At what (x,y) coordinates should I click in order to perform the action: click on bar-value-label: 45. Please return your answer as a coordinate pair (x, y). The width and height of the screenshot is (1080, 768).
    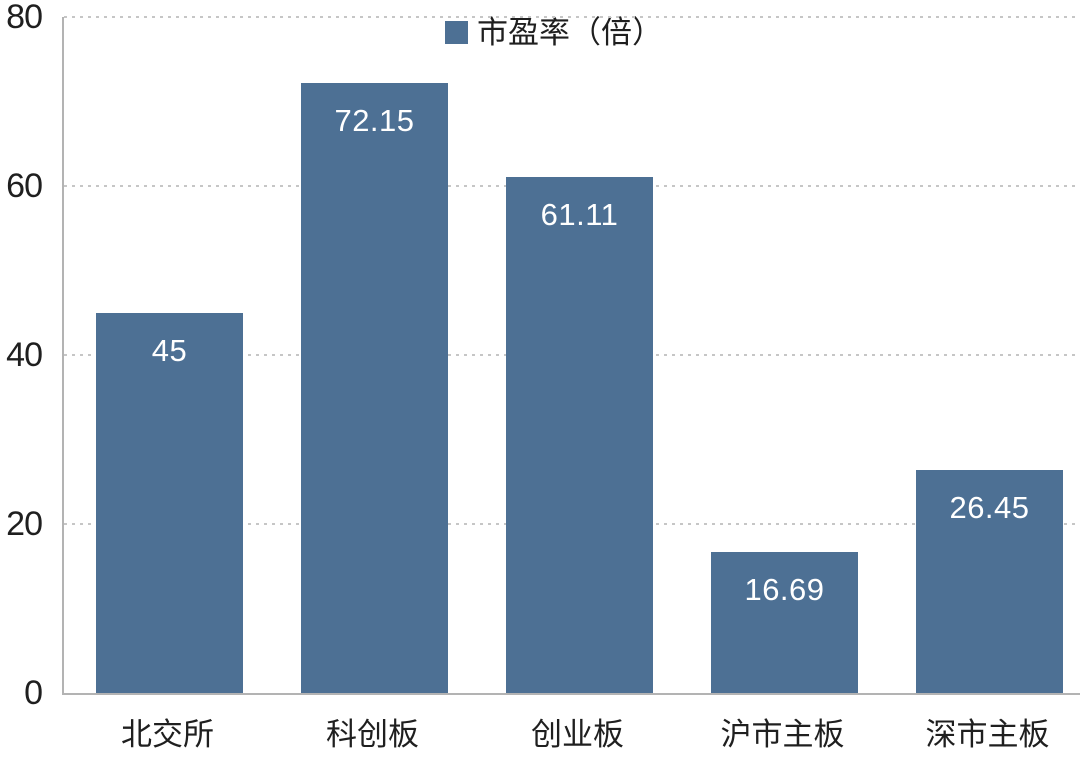
    Looking at the image, I should click on (169, 350).